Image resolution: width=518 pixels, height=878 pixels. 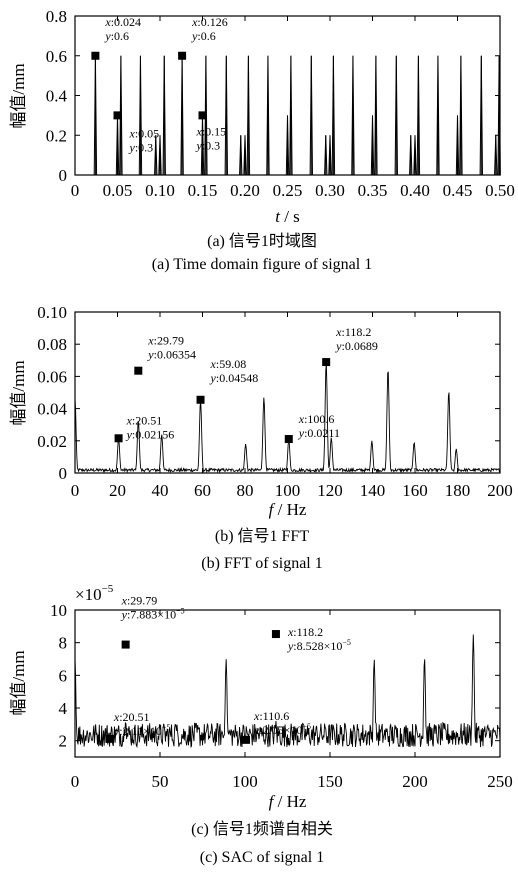 I want to click on plot-frame, so click(x=287, y=683).